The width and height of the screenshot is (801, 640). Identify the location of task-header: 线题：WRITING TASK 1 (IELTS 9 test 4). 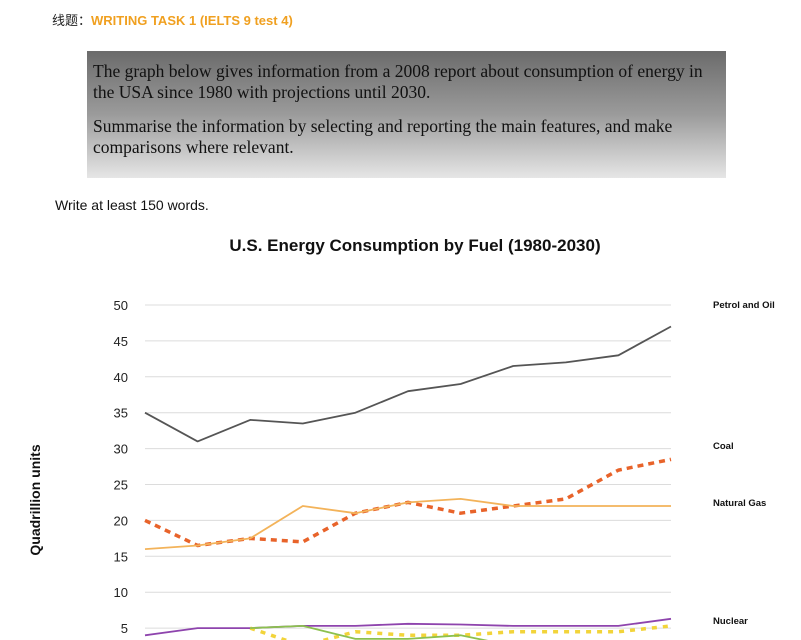
(172, 19).